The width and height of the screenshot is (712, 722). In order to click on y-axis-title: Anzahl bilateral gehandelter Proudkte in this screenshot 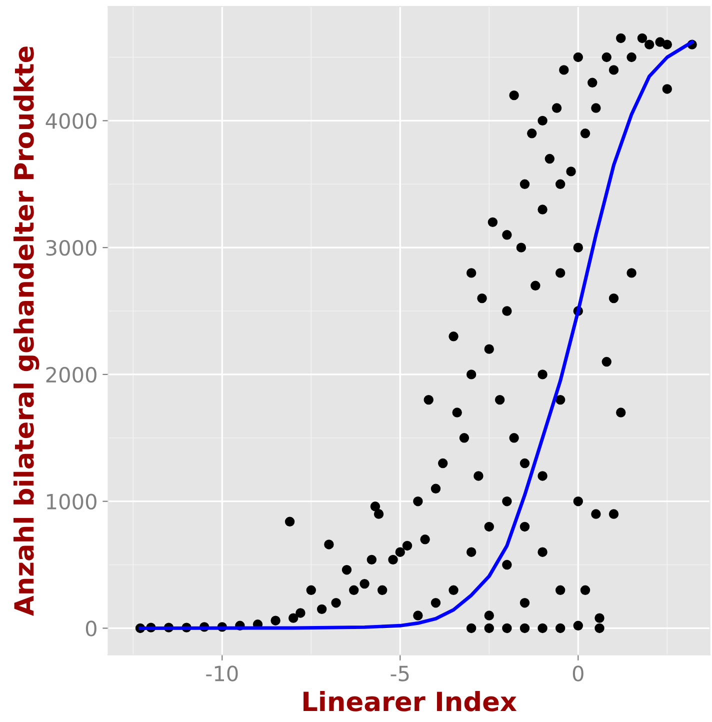, I will do `click(26, 331)`.